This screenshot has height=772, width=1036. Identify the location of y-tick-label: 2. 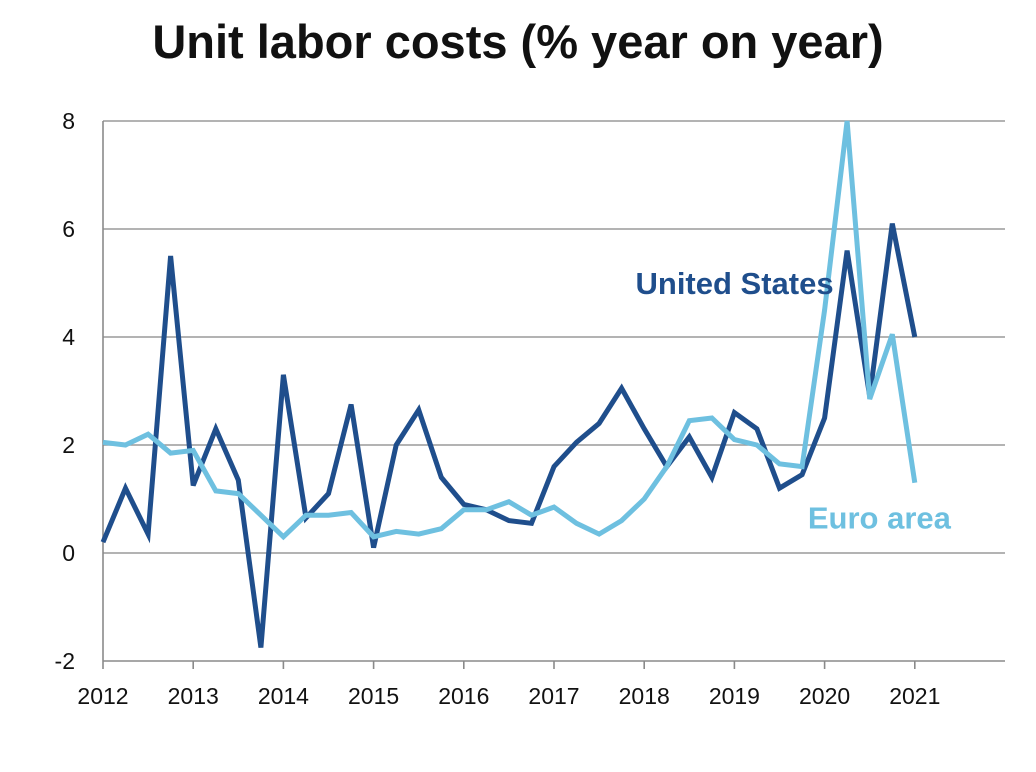
(68, 445).